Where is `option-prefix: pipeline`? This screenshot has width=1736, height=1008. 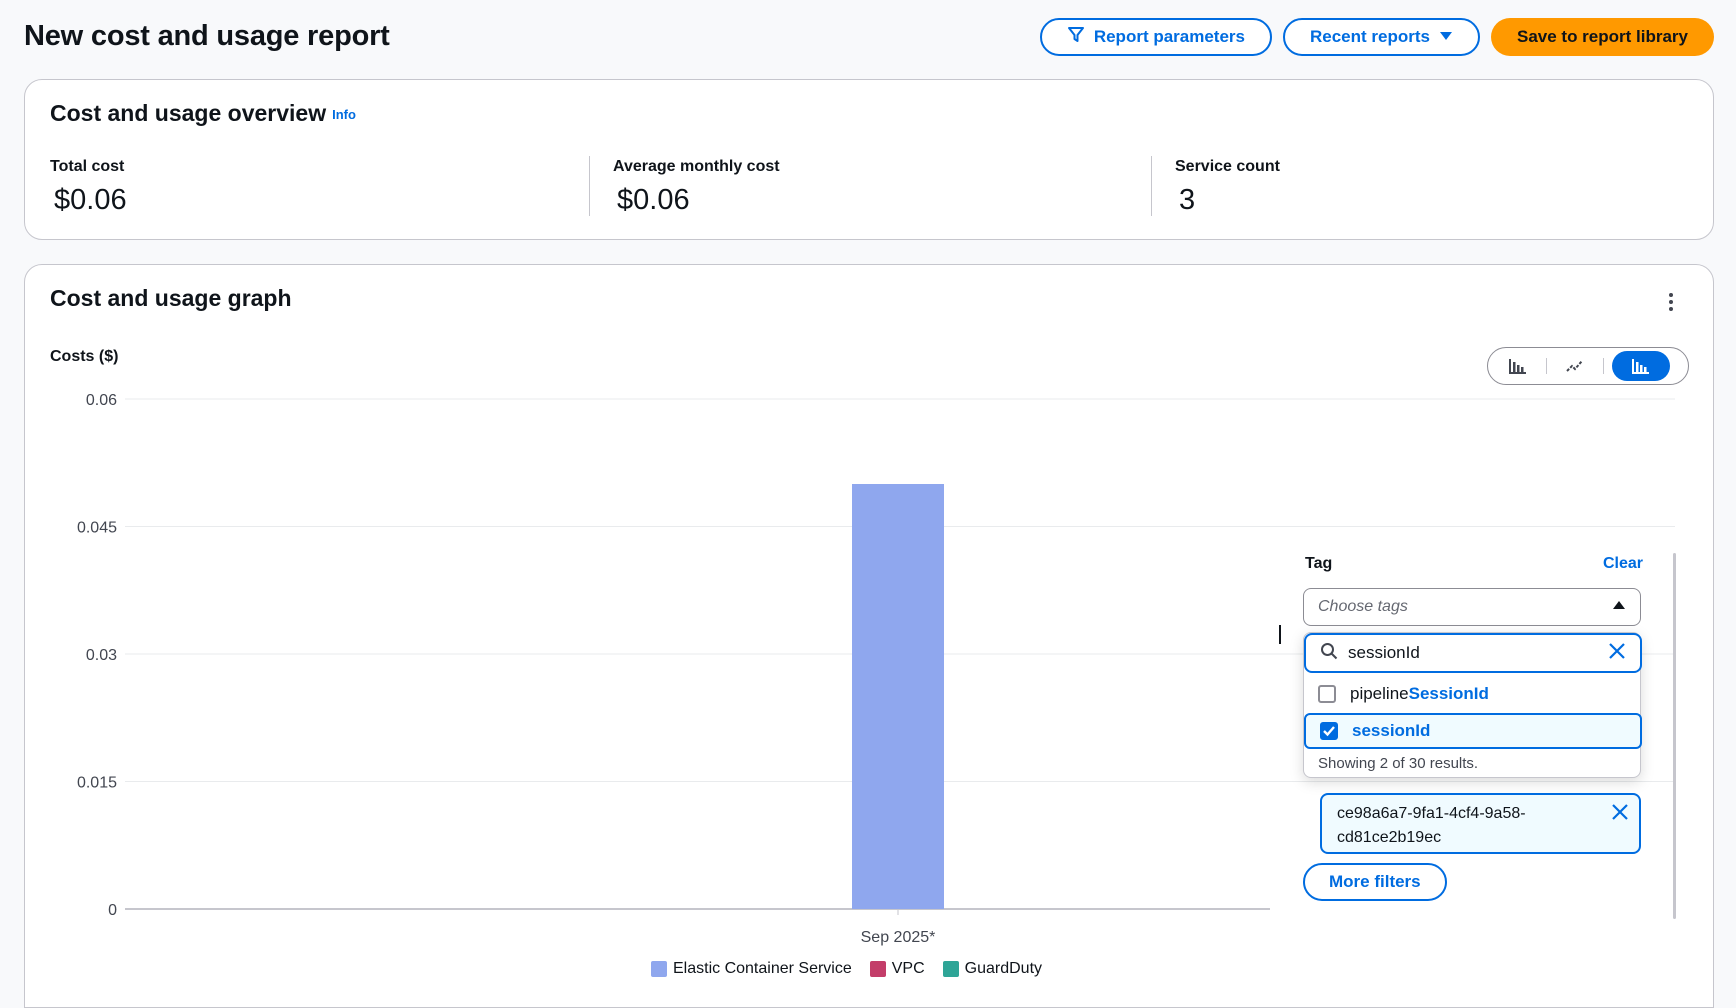 option-prefix: pipeline is located at coordinates (1379, 693).